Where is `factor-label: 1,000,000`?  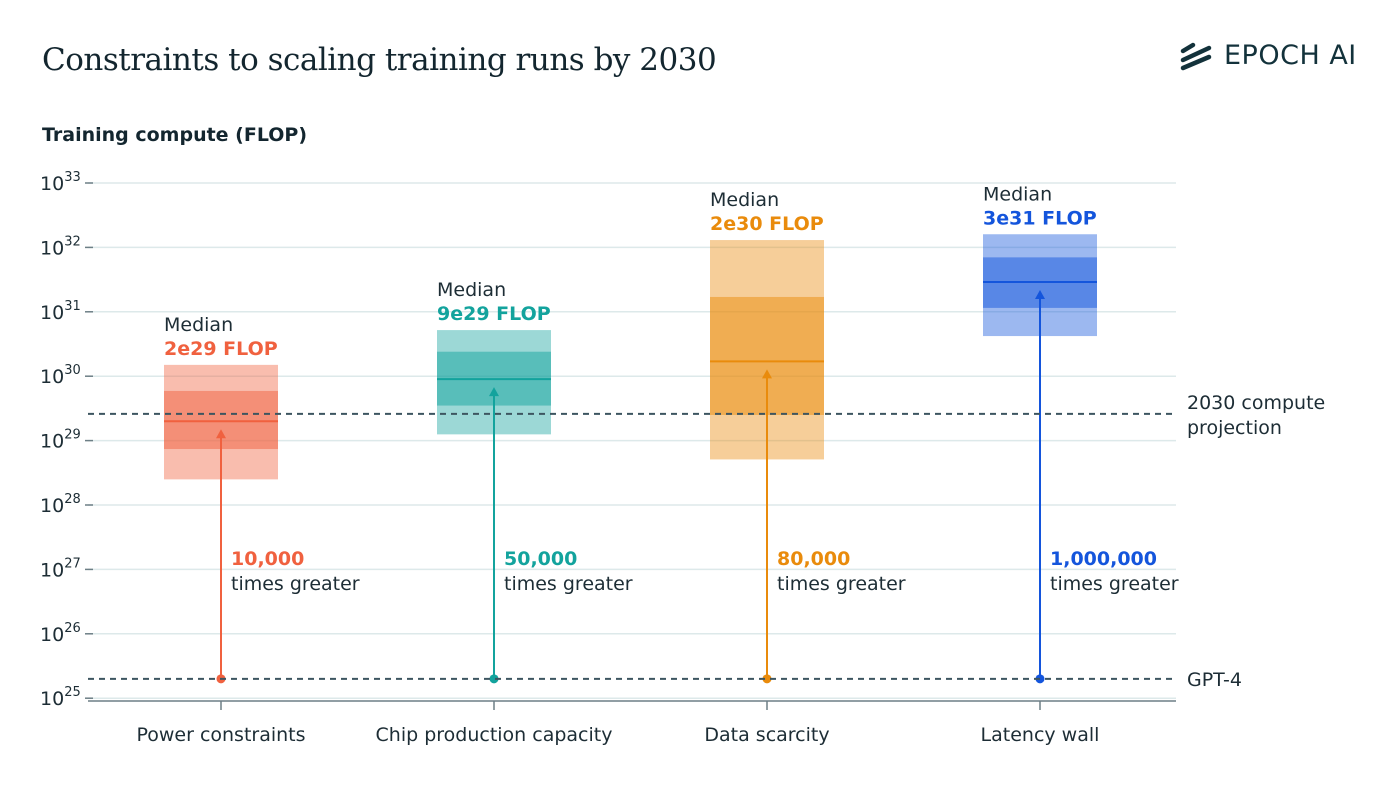
factor-label: 1,000,000 is located at coordinates (1103, 559).